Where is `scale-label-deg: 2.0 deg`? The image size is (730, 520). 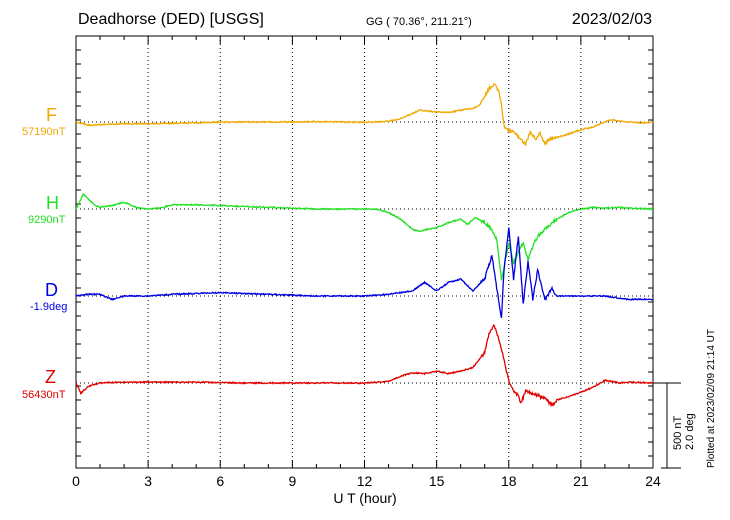
scale-label-deg: 2.0 deg is located at coordinates (690, 431).